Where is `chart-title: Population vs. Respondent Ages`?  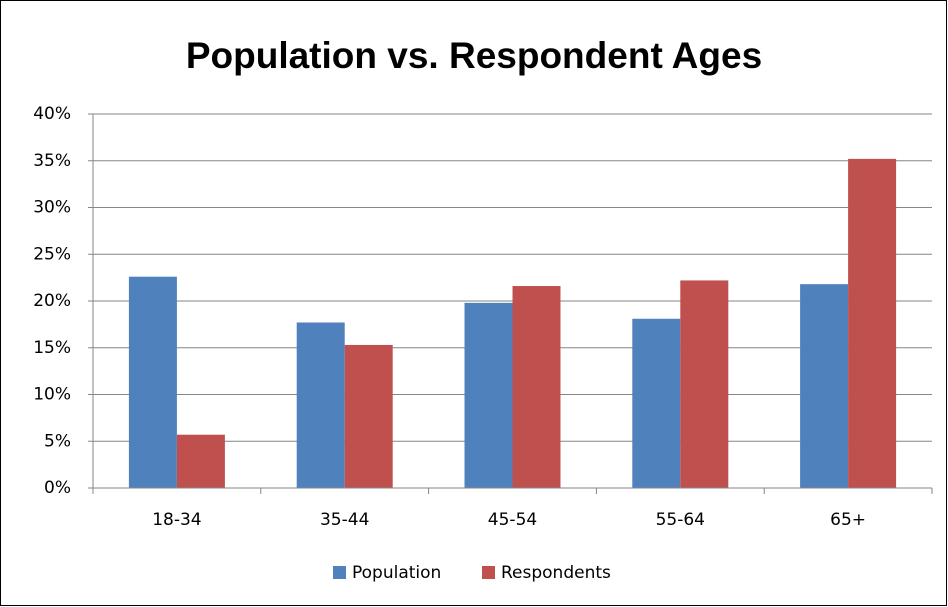 chart-title: Population vs. Respondent Ages is located at coordinates (474, 55).